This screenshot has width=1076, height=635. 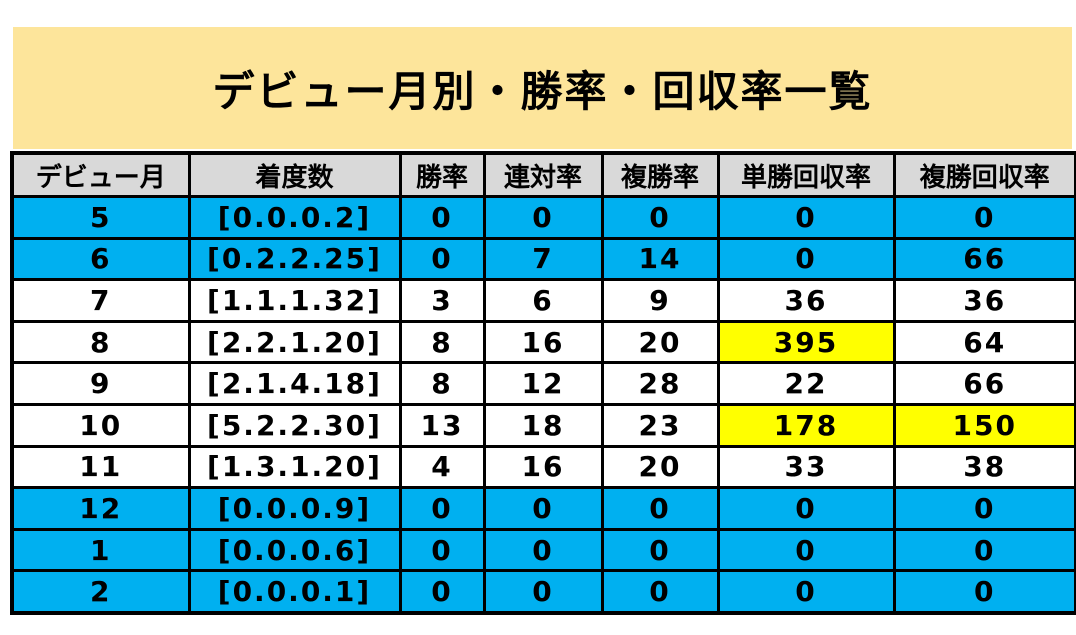 I want to click on column-header: 複勝率, so click(x=660, y=174).